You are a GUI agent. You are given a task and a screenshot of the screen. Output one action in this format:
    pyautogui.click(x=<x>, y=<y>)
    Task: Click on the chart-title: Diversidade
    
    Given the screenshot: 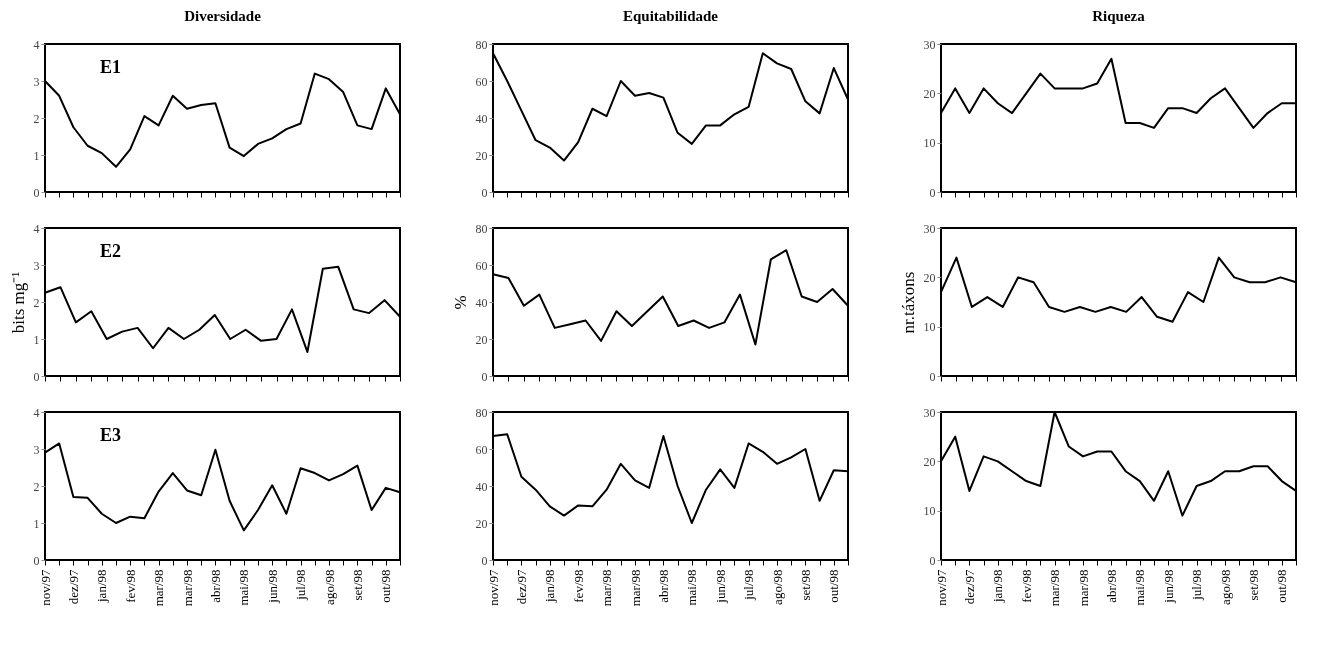 What is the action you would take?
    pyautogui.click(x=223, y=16)
    